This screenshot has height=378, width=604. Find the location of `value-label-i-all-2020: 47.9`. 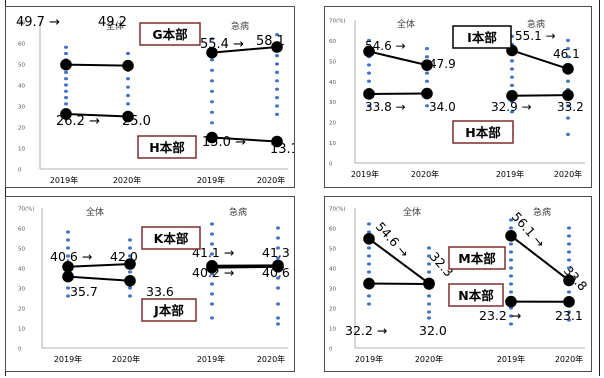

value-label-i-all-2020: 47.9 is located at coordinates (442, 64).